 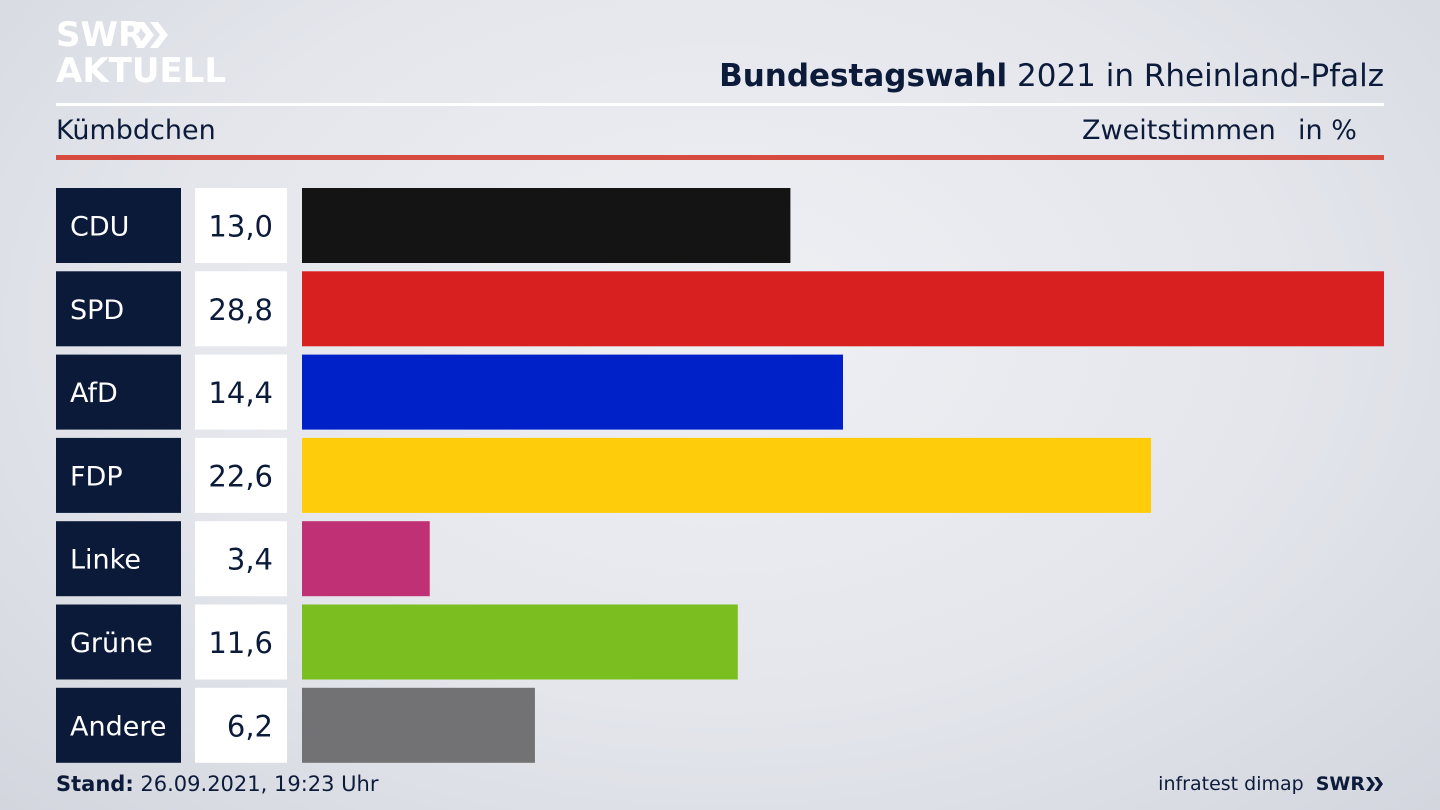 What do you see at coordinates (256, 784) in the screenshot?
I see `stand-value: 26.09.2021, 19:23 Uhr` at bounding box center [256, 784].